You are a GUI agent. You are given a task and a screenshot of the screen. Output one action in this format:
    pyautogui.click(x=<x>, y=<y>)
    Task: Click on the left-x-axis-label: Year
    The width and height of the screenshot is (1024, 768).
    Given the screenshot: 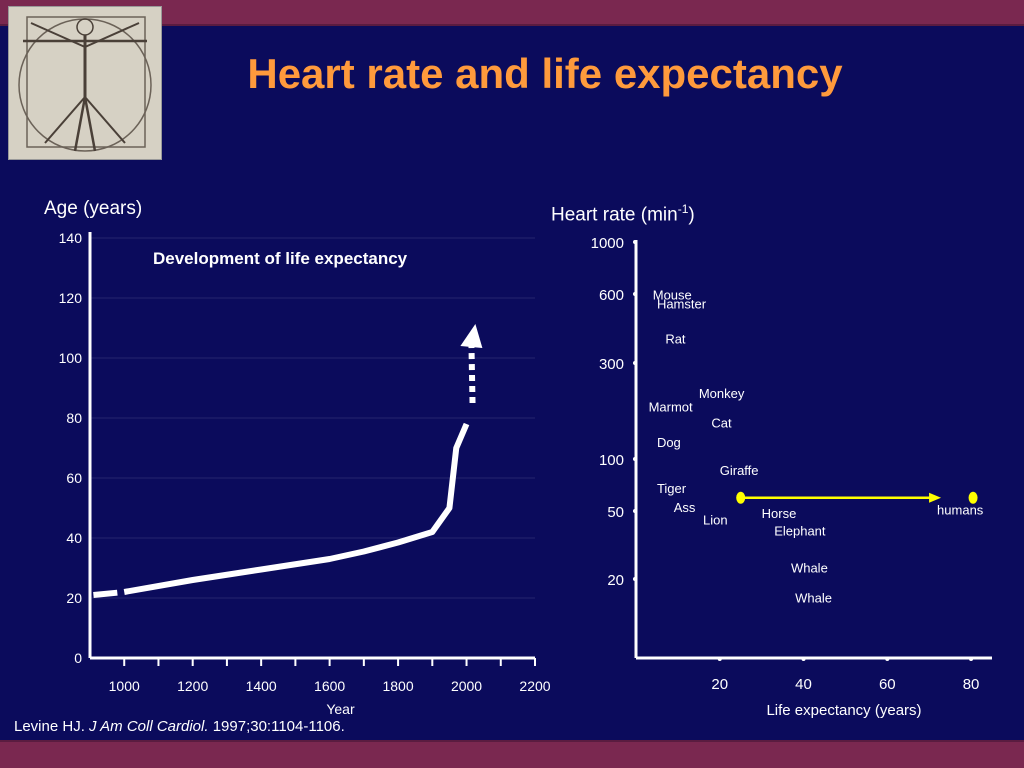 What is the action you would take?
    pyautogui.click(x=340, y=709)
    